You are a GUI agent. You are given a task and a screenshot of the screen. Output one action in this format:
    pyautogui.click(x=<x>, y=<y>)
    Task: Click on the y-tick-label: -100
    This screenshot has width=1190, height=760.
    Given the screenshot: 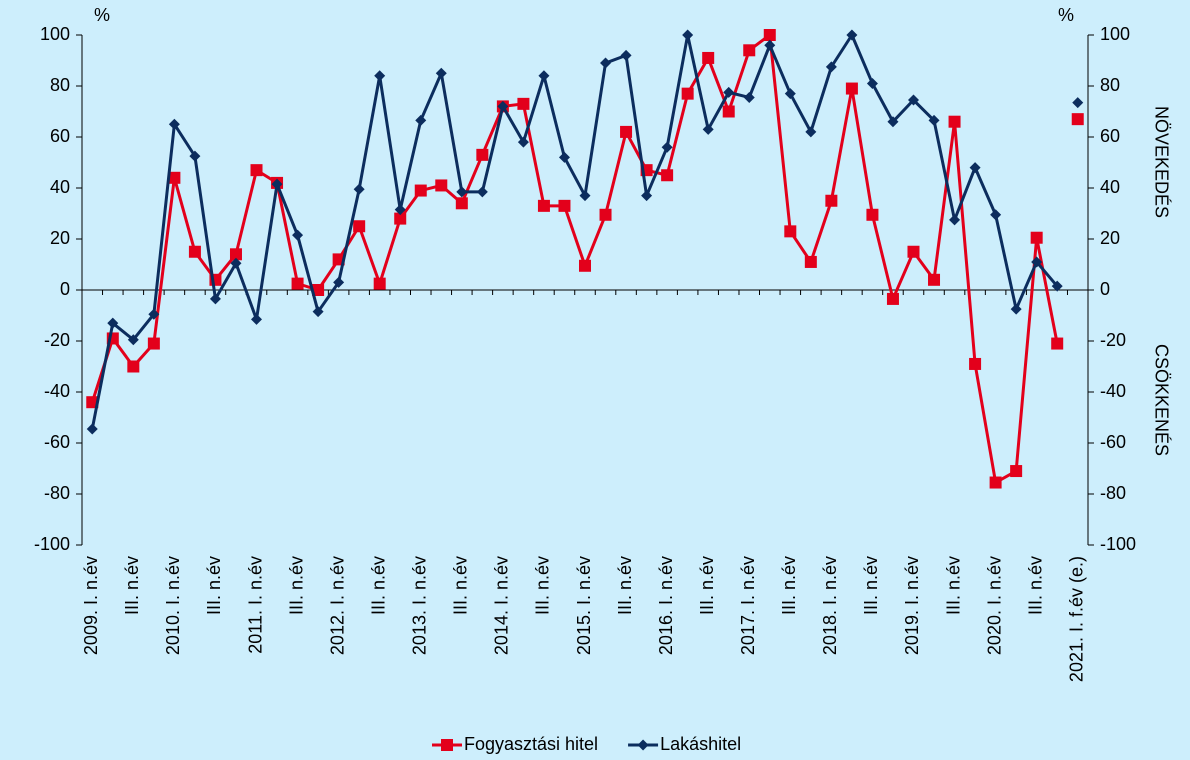 What is the action you would take?
    pyautogui.click(x=52, y=544)
    